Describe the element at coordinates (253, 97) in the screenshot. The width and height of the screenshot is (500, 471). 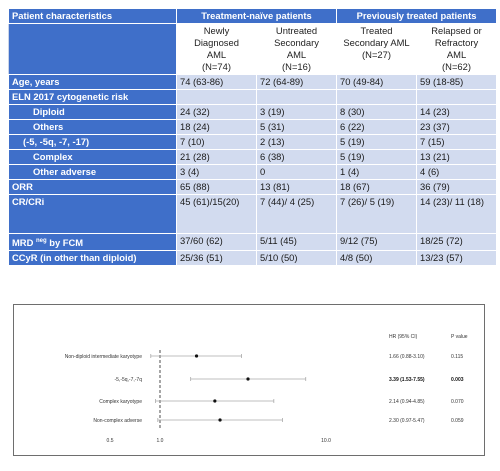
I see `table-row-eln-header: ELN 2017 cytogenetic risk` at that location.